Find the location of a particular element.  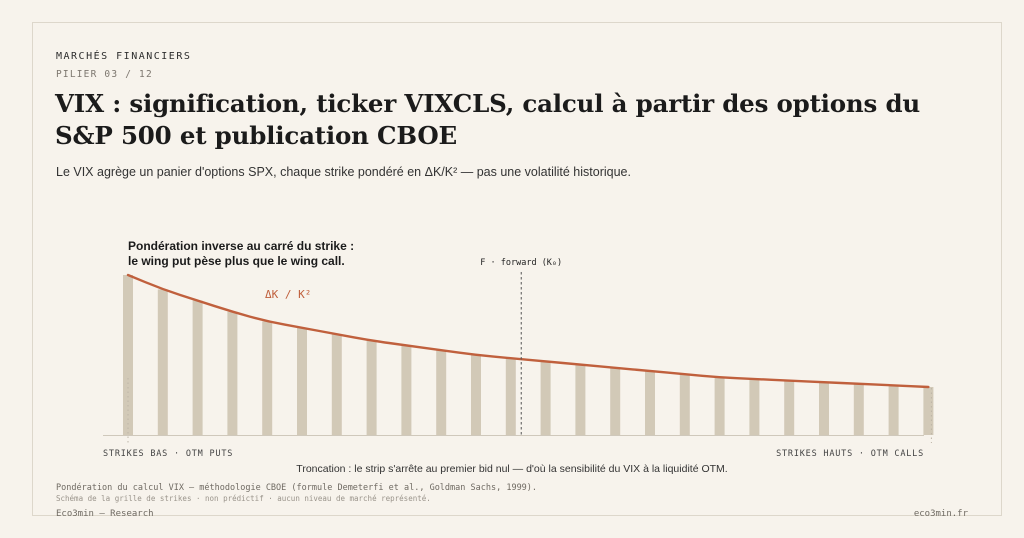

right-axis-label: STRIKES HAUTS · OTM CALLS is located at coordinates (850, 454).